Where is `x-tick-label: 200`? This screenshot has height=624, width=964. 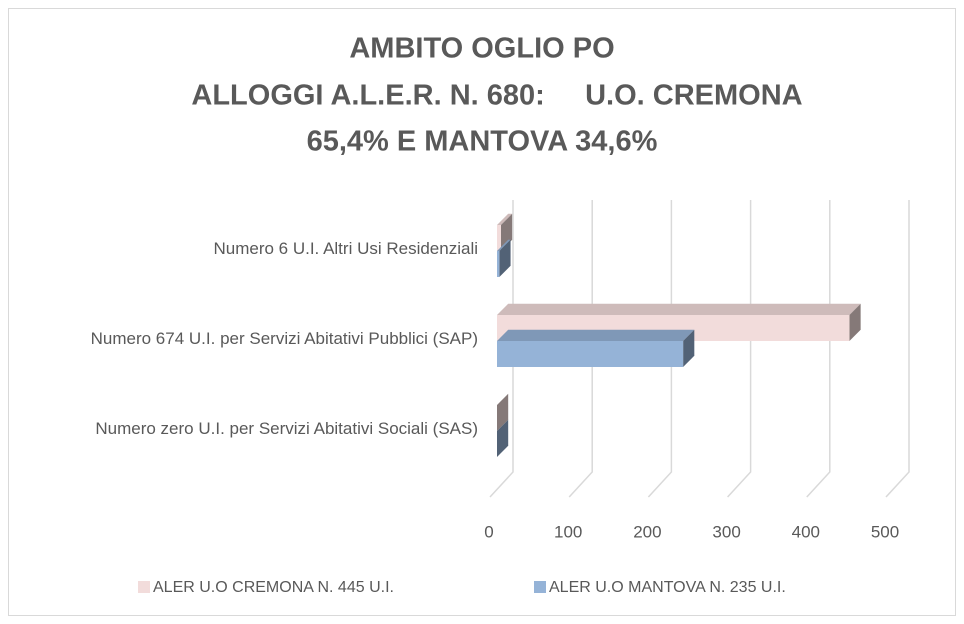
x-tick-label: 200 is located at coordinates (647, 531).